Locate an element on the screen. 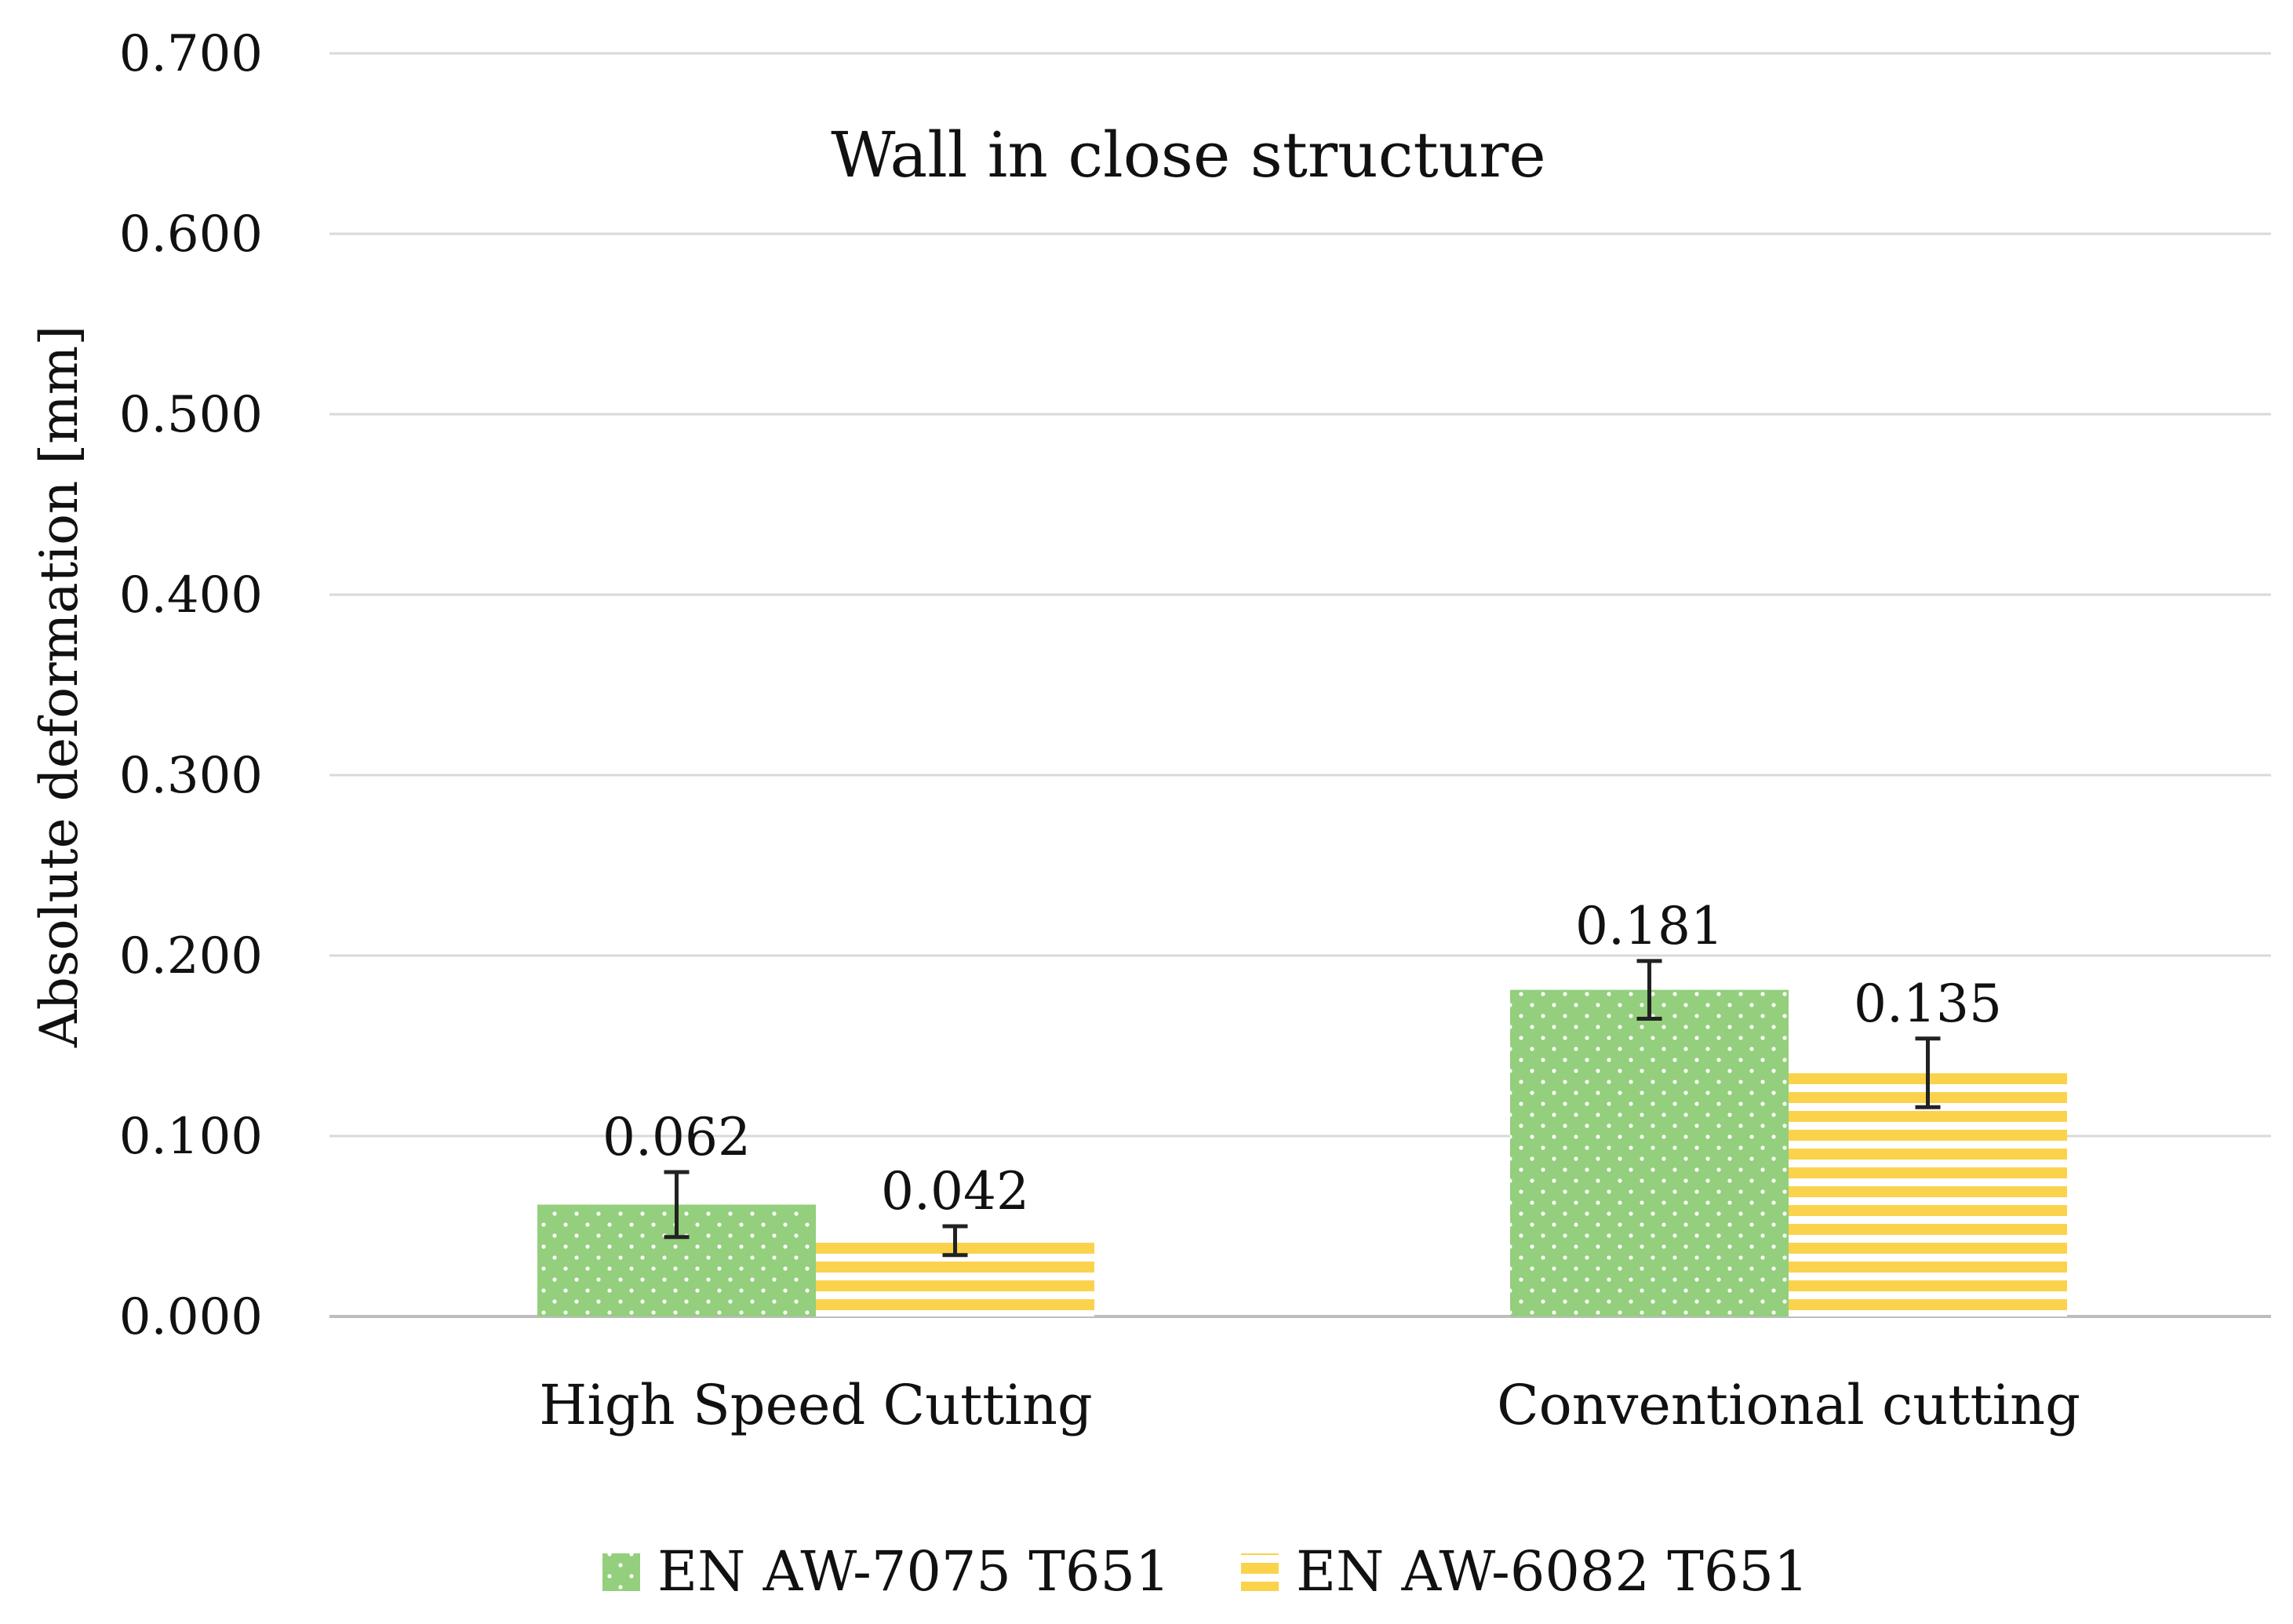  error-bars is located at coordinates (1303, 1108).